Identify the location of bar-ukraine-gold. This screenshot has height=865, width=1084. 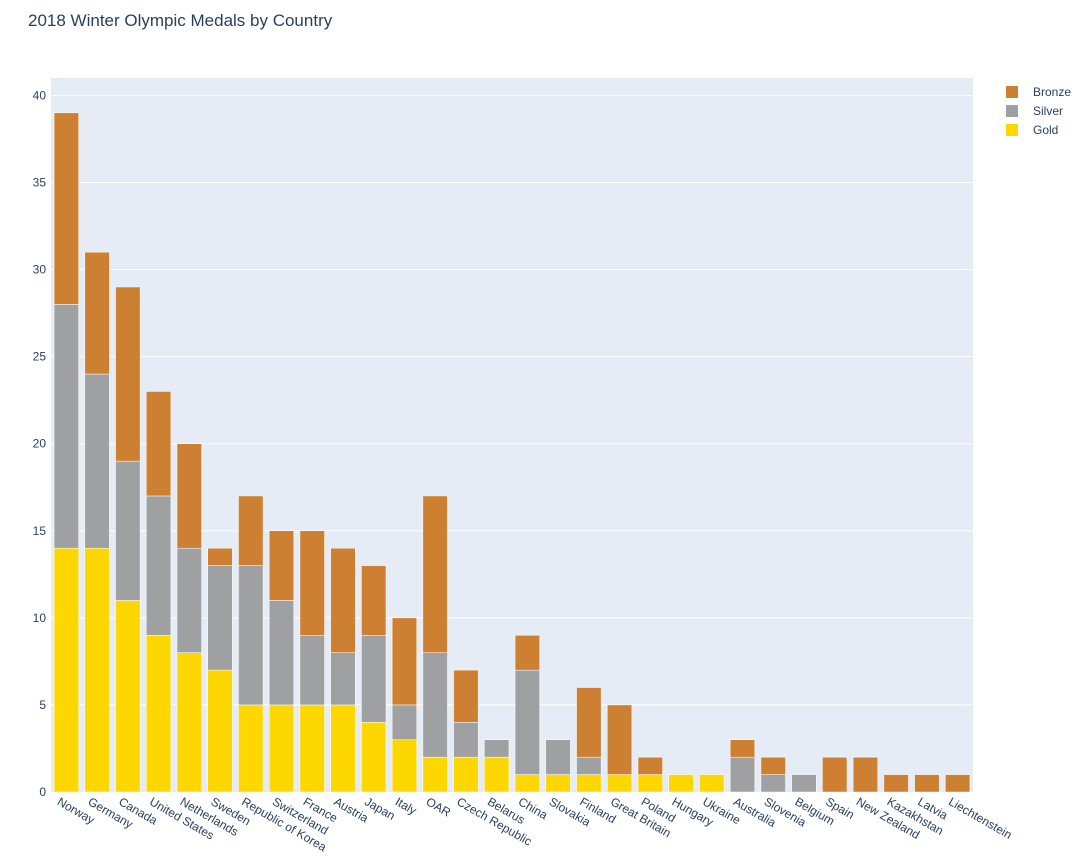
(712, 783).